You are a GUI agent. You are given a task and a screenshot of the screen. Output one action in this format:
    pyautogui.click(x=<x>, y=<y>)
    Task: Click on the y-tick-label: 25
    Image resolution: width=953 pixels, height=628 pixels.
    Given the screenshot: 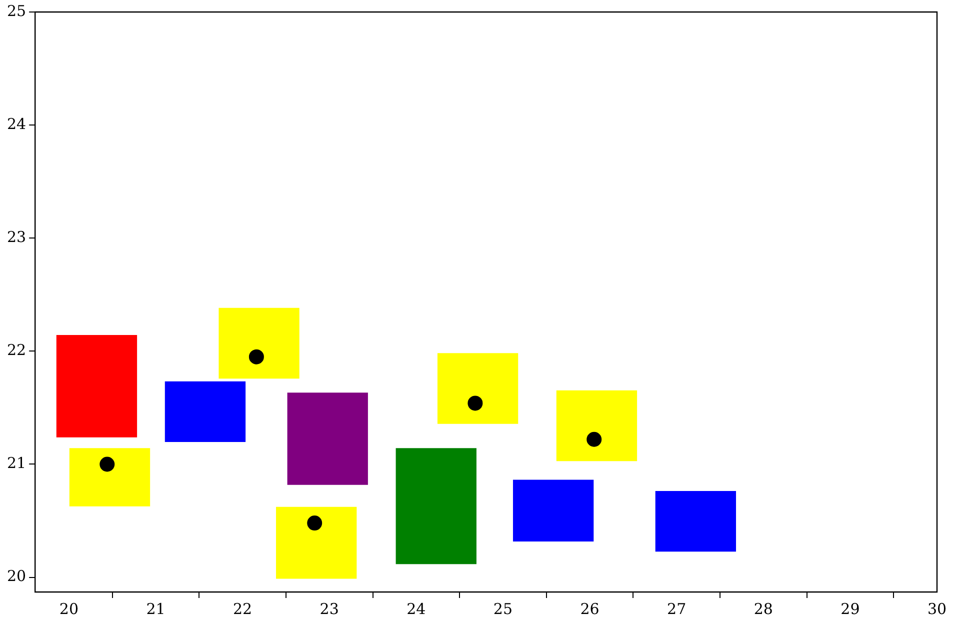 What is the action you would take?
    pyautogui.click(x=16, y=11)
    